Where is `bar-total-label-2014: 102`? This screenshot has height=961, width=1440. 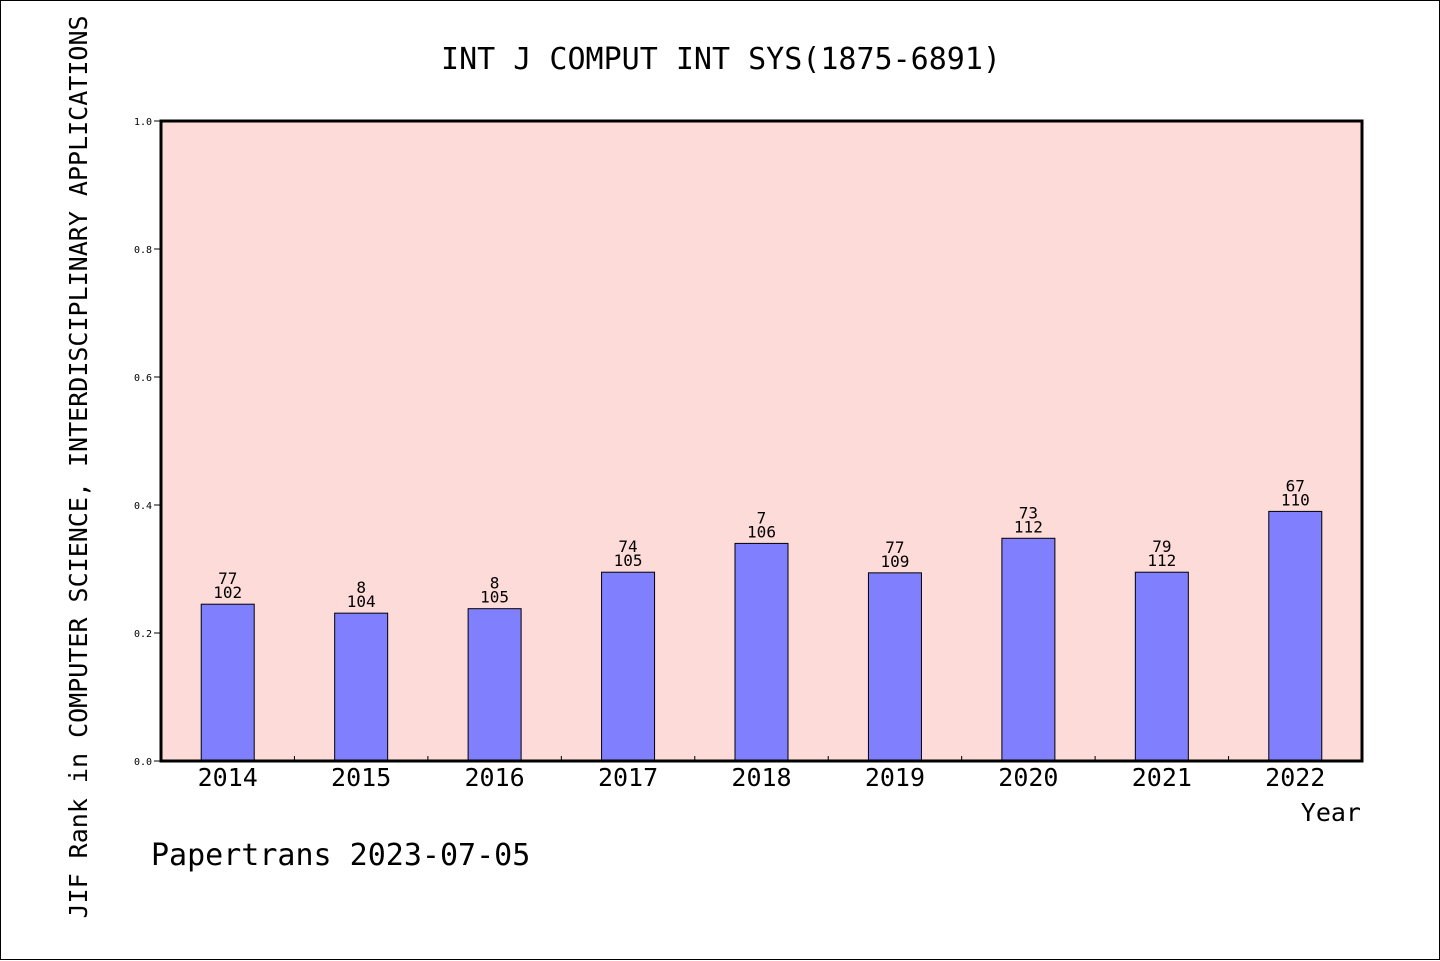
bar-total-label-2014: 102 is located at coordinates (227, 592).